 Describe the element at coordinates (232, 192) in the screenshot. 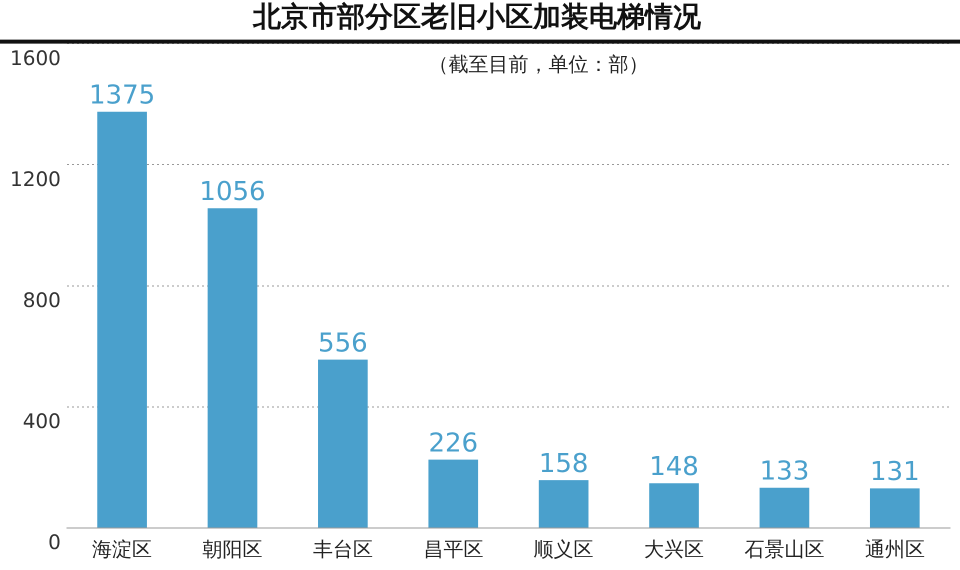

I see `data-label: 1056` at that location.